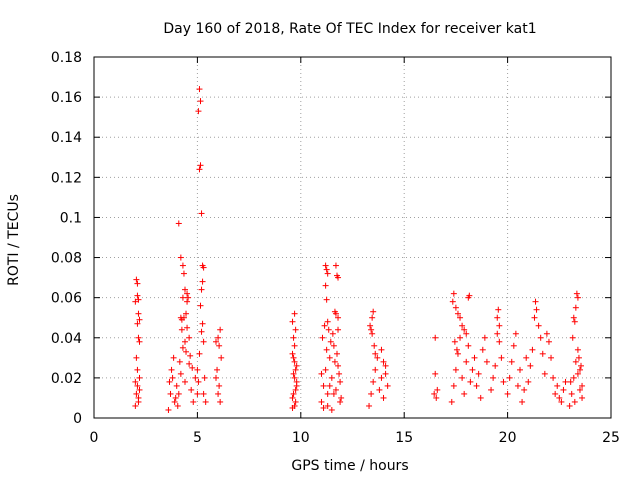 Image resolution: width=640 pixels, height=480 pixels. What do you see at coordinates (66, 339) in the screenshot?
I see `y-tick-label: 0.04` at bounding box center [66, 339].